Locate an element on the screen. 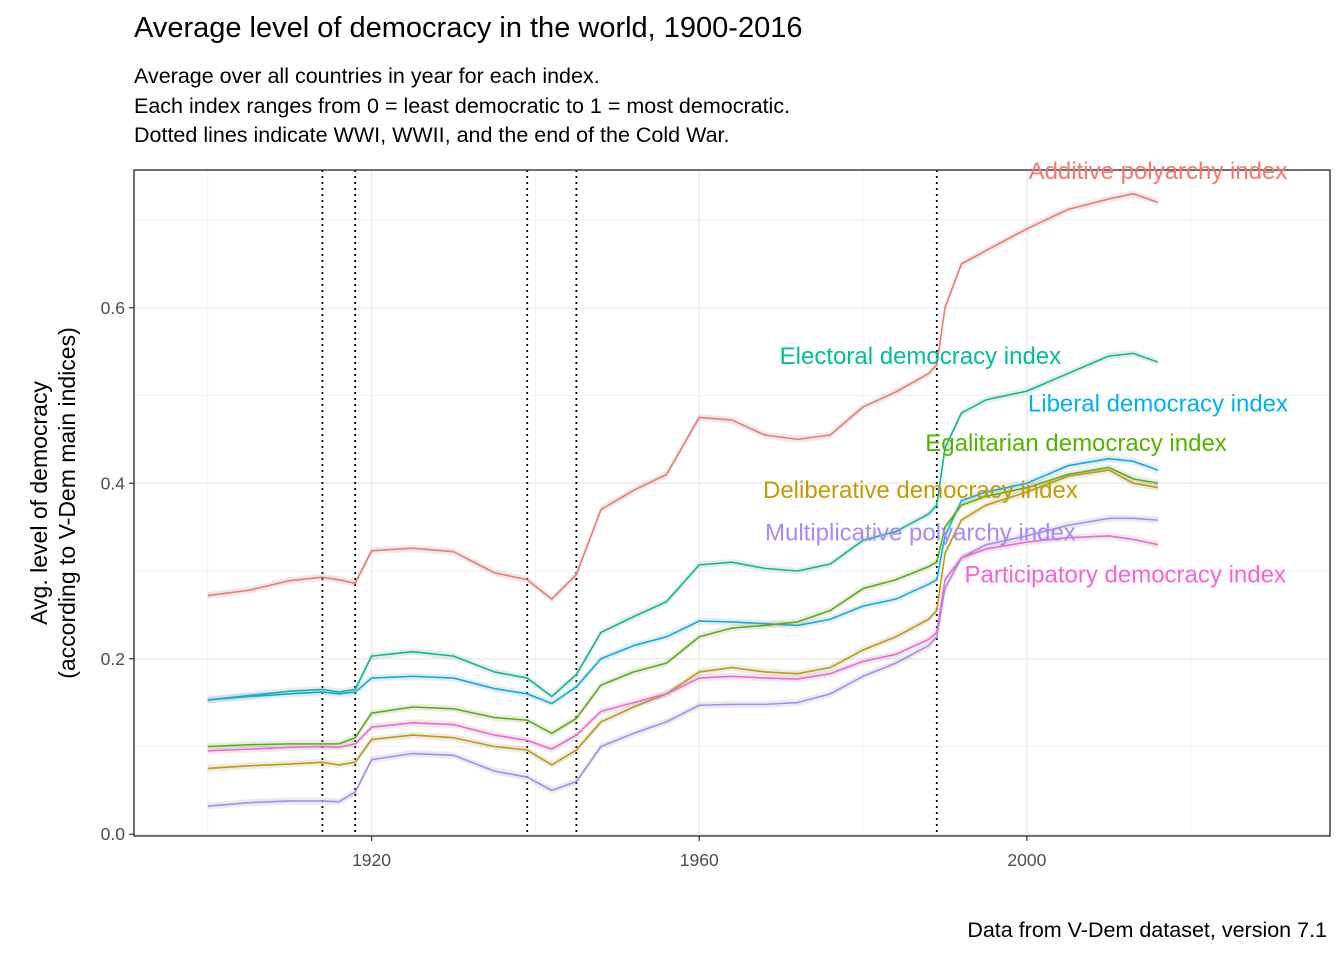 Image resolution: width=1344 pixels, height=960 pixels. x-tick-label: 2000 is located at coordinates (1026, 860).